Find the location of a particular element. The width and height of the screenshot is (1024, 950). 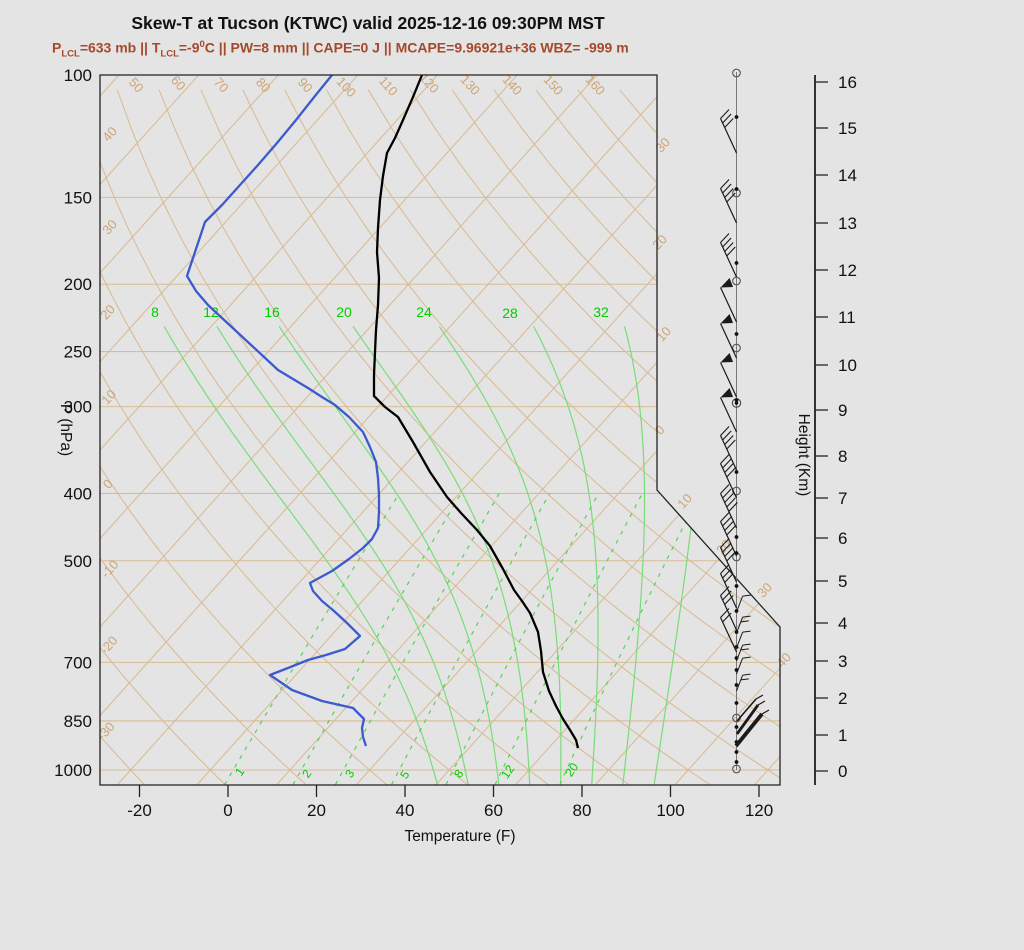

svg-text: 400 is located at coordinates (78, 493).